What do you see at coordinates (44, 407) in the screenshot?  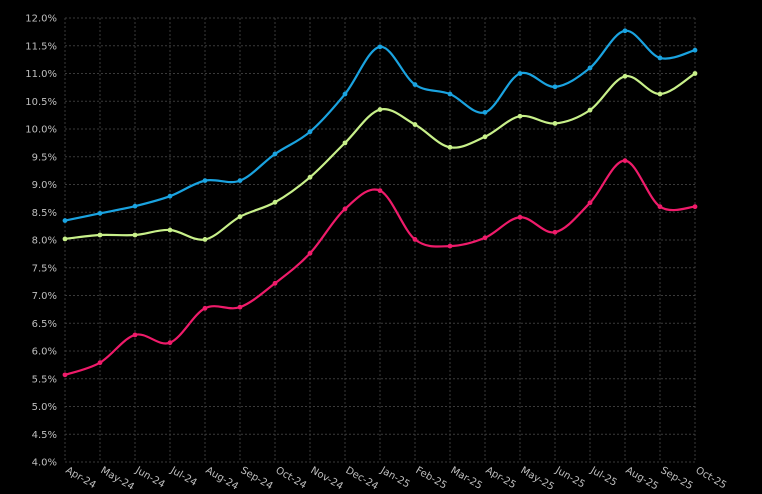 I see `y-tick-label: 5.0%` at bounding box center [44, 407].